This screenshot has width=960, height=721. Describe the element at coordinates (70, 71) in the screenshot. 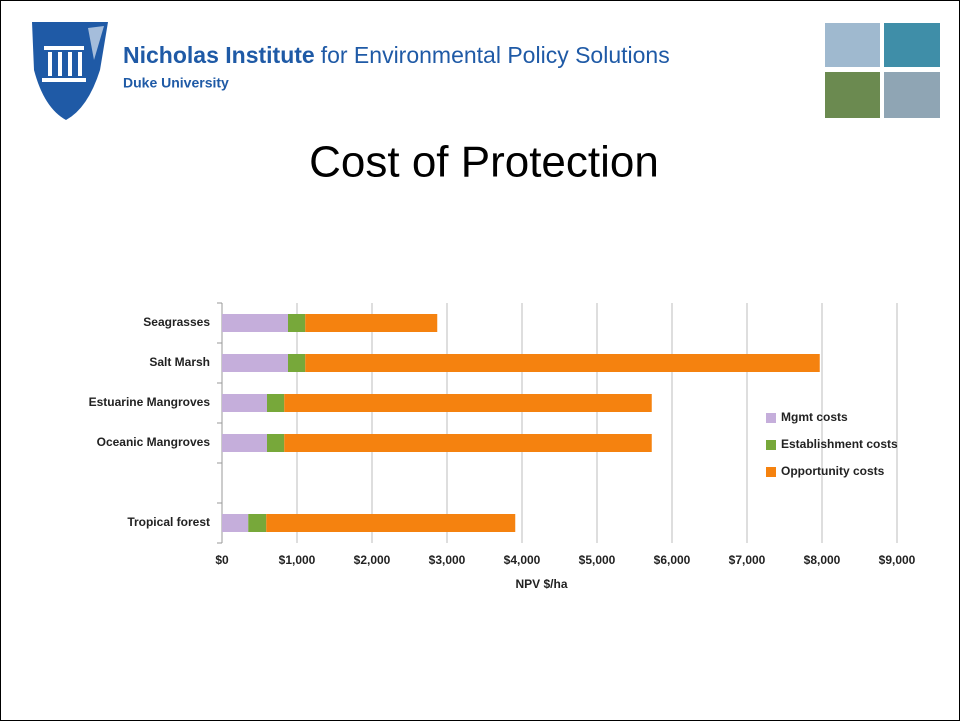

I see `logo` at that location.